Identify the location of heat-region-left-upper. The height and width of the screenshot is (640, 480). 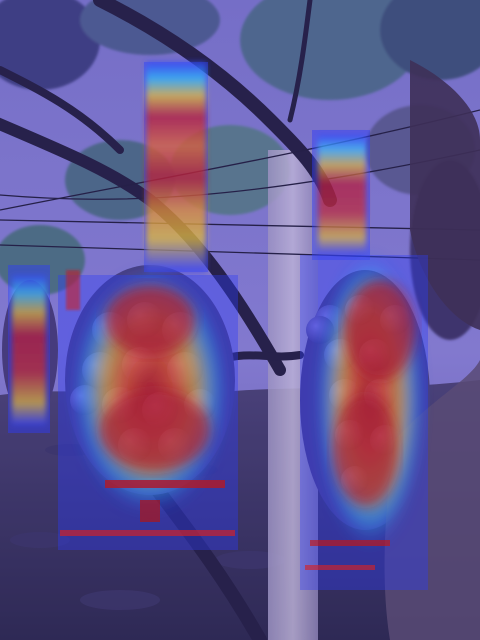
(176, 167).